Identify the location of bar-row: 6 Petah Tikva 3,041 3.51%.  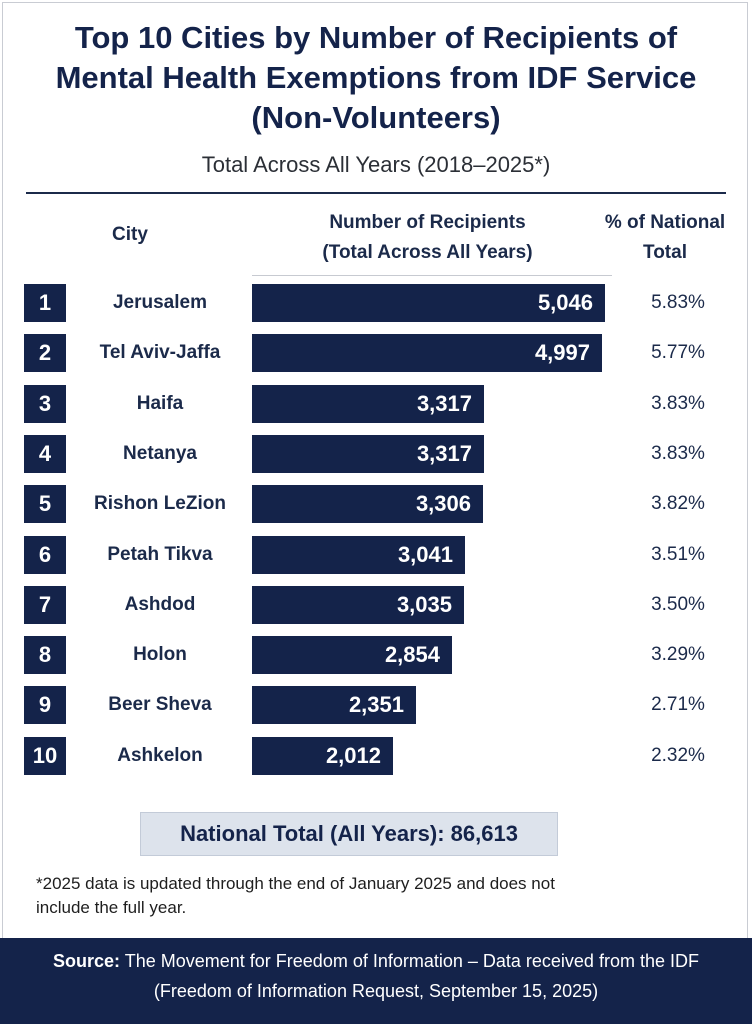
(376, 555).